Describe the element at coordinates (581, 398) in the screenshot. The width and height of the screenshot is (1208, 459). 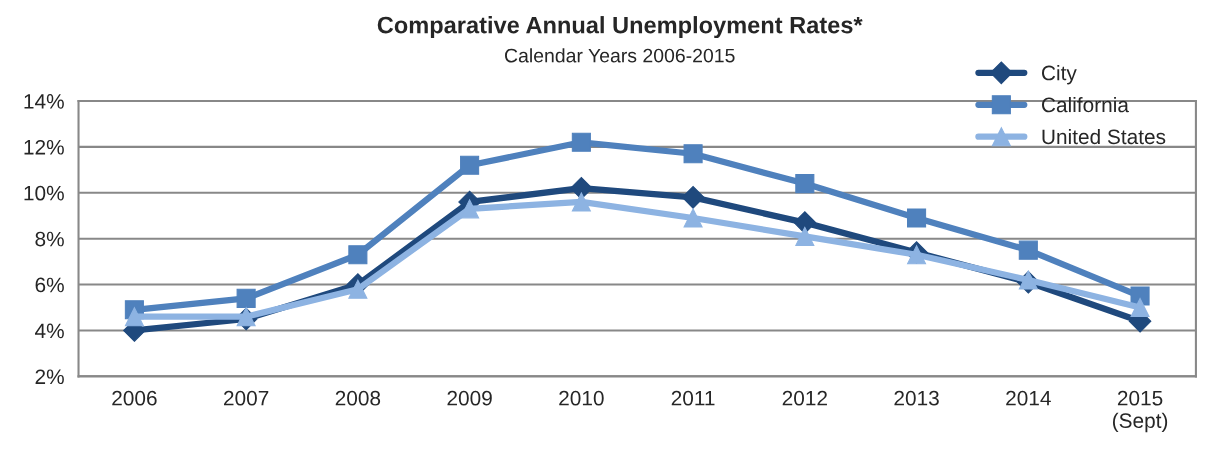
I see `x-tick-label: 2010` at that location.